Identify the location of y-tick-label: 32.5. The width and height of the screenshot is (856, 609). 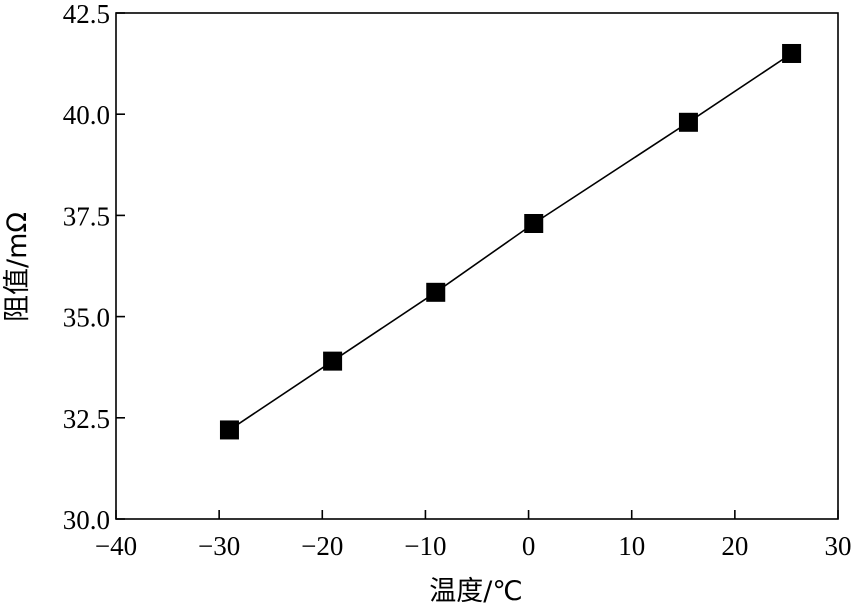
(86, 419).